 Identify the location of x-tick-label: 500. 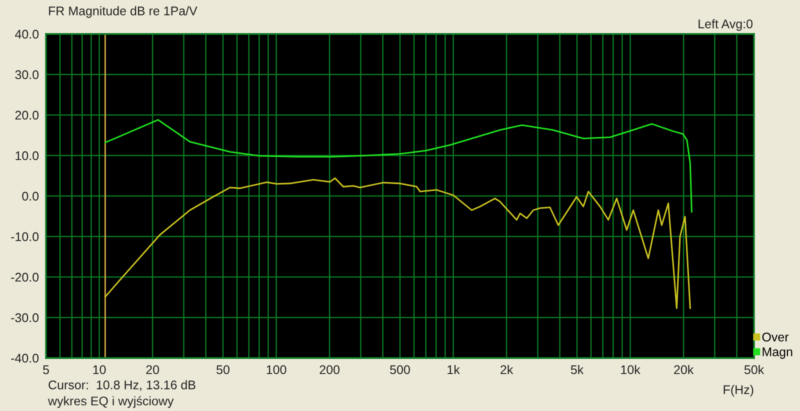
(400, 369).